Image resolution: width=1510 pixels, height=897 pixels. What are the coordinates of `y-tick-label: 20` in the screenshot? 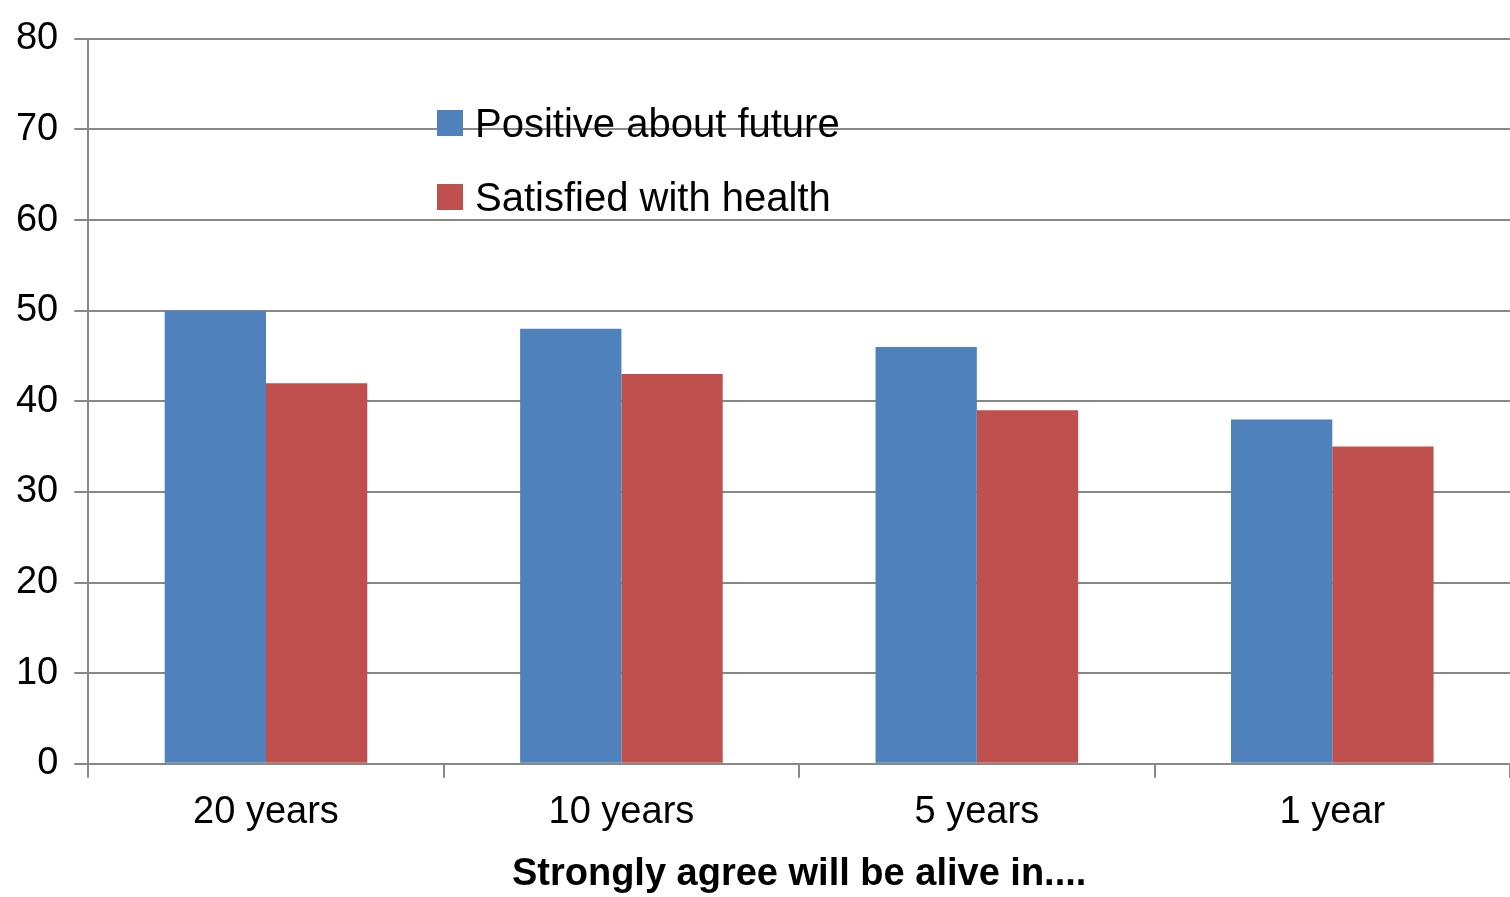 It's located at (37, 580).